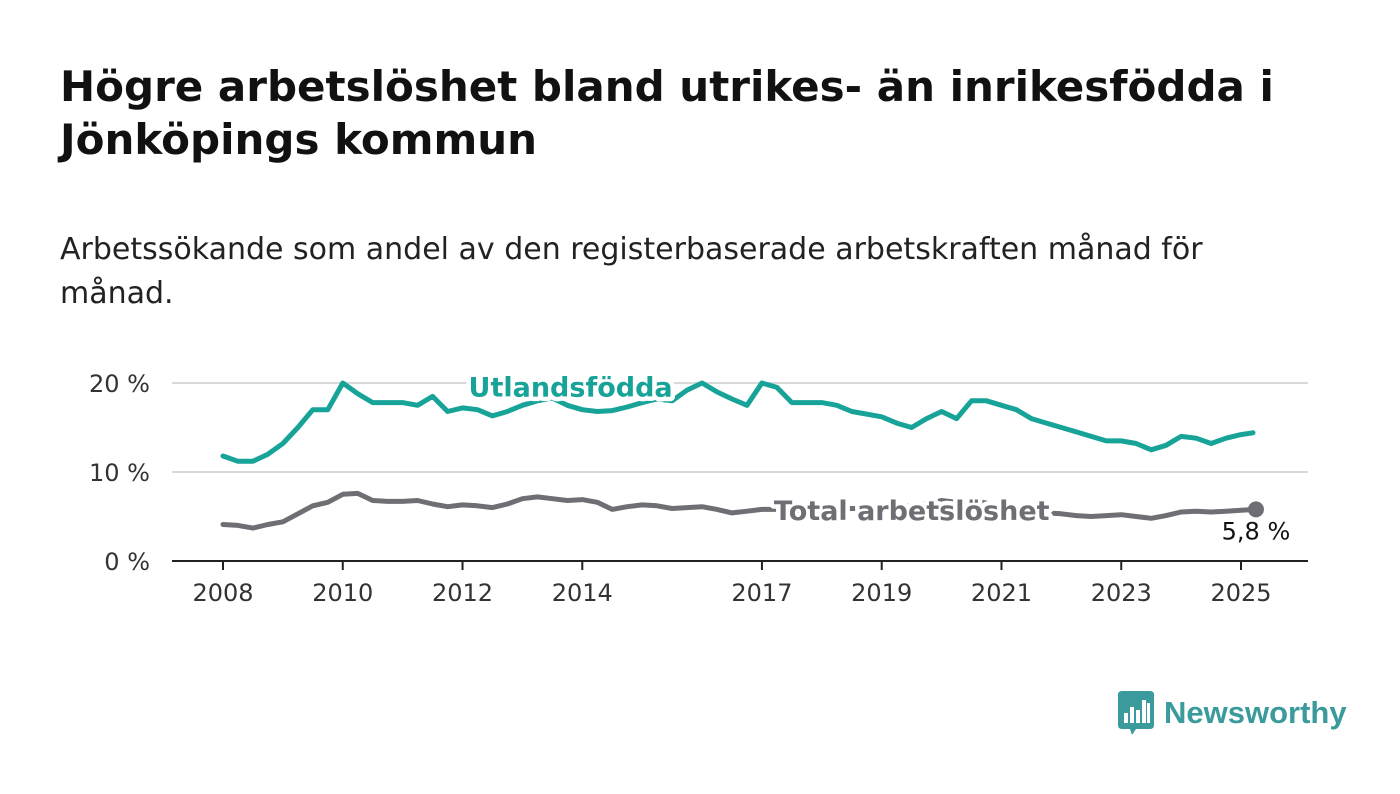 This screenshot has width=1400, height=794. I want to click on x-tick-label: 2019, so click(881, 593).